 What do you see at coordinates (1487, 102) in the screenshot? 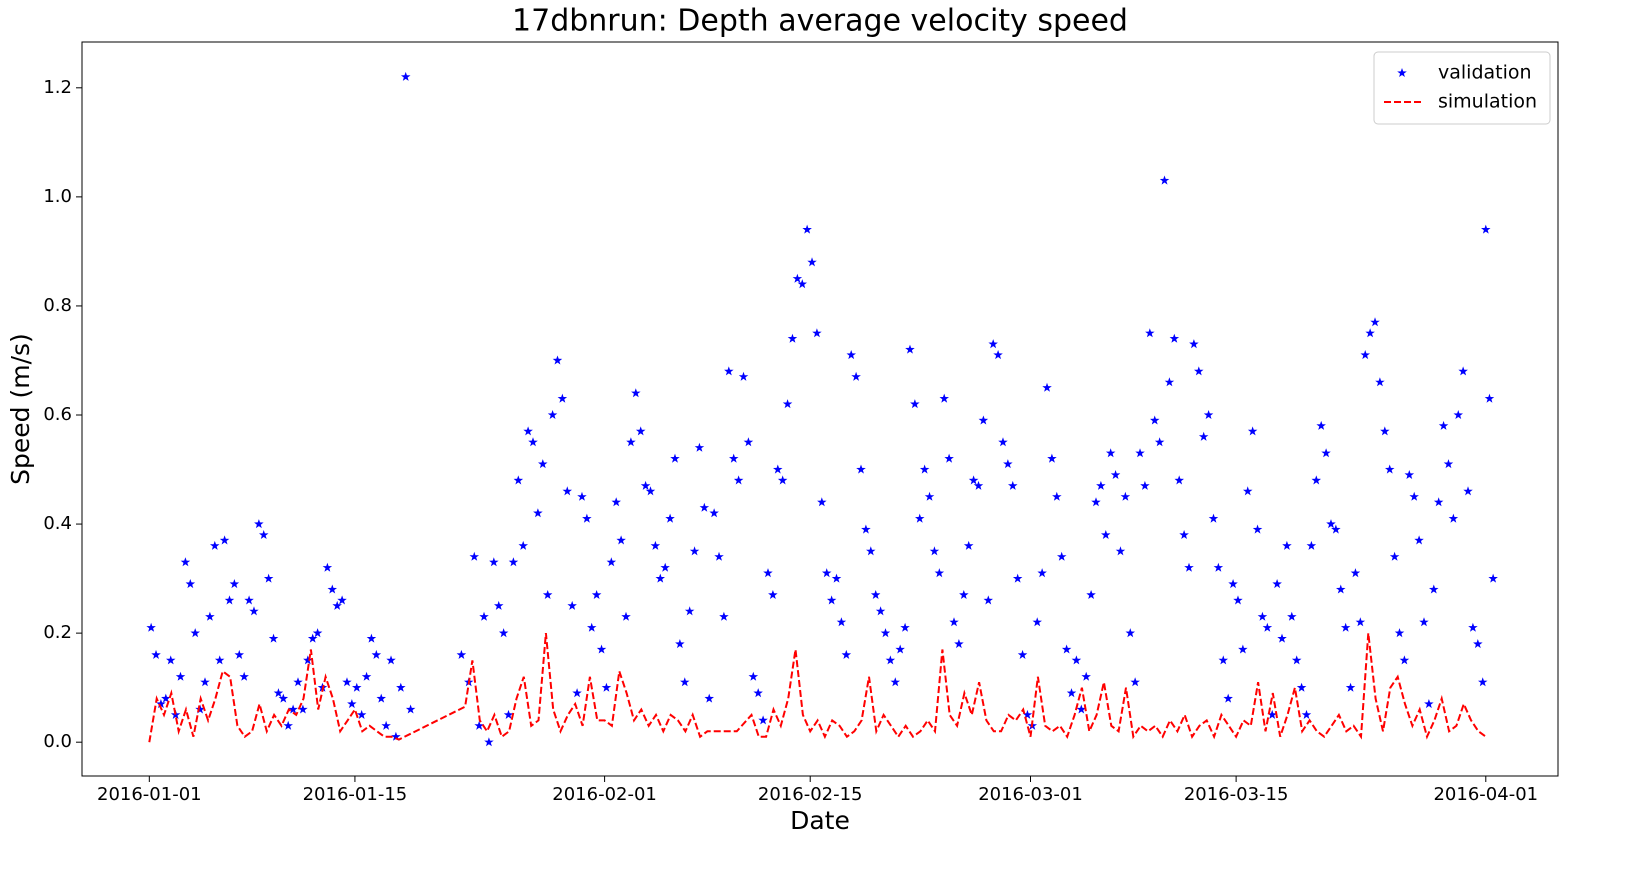
I see `legend-label: simulation` at bounding box center [1487, 102].